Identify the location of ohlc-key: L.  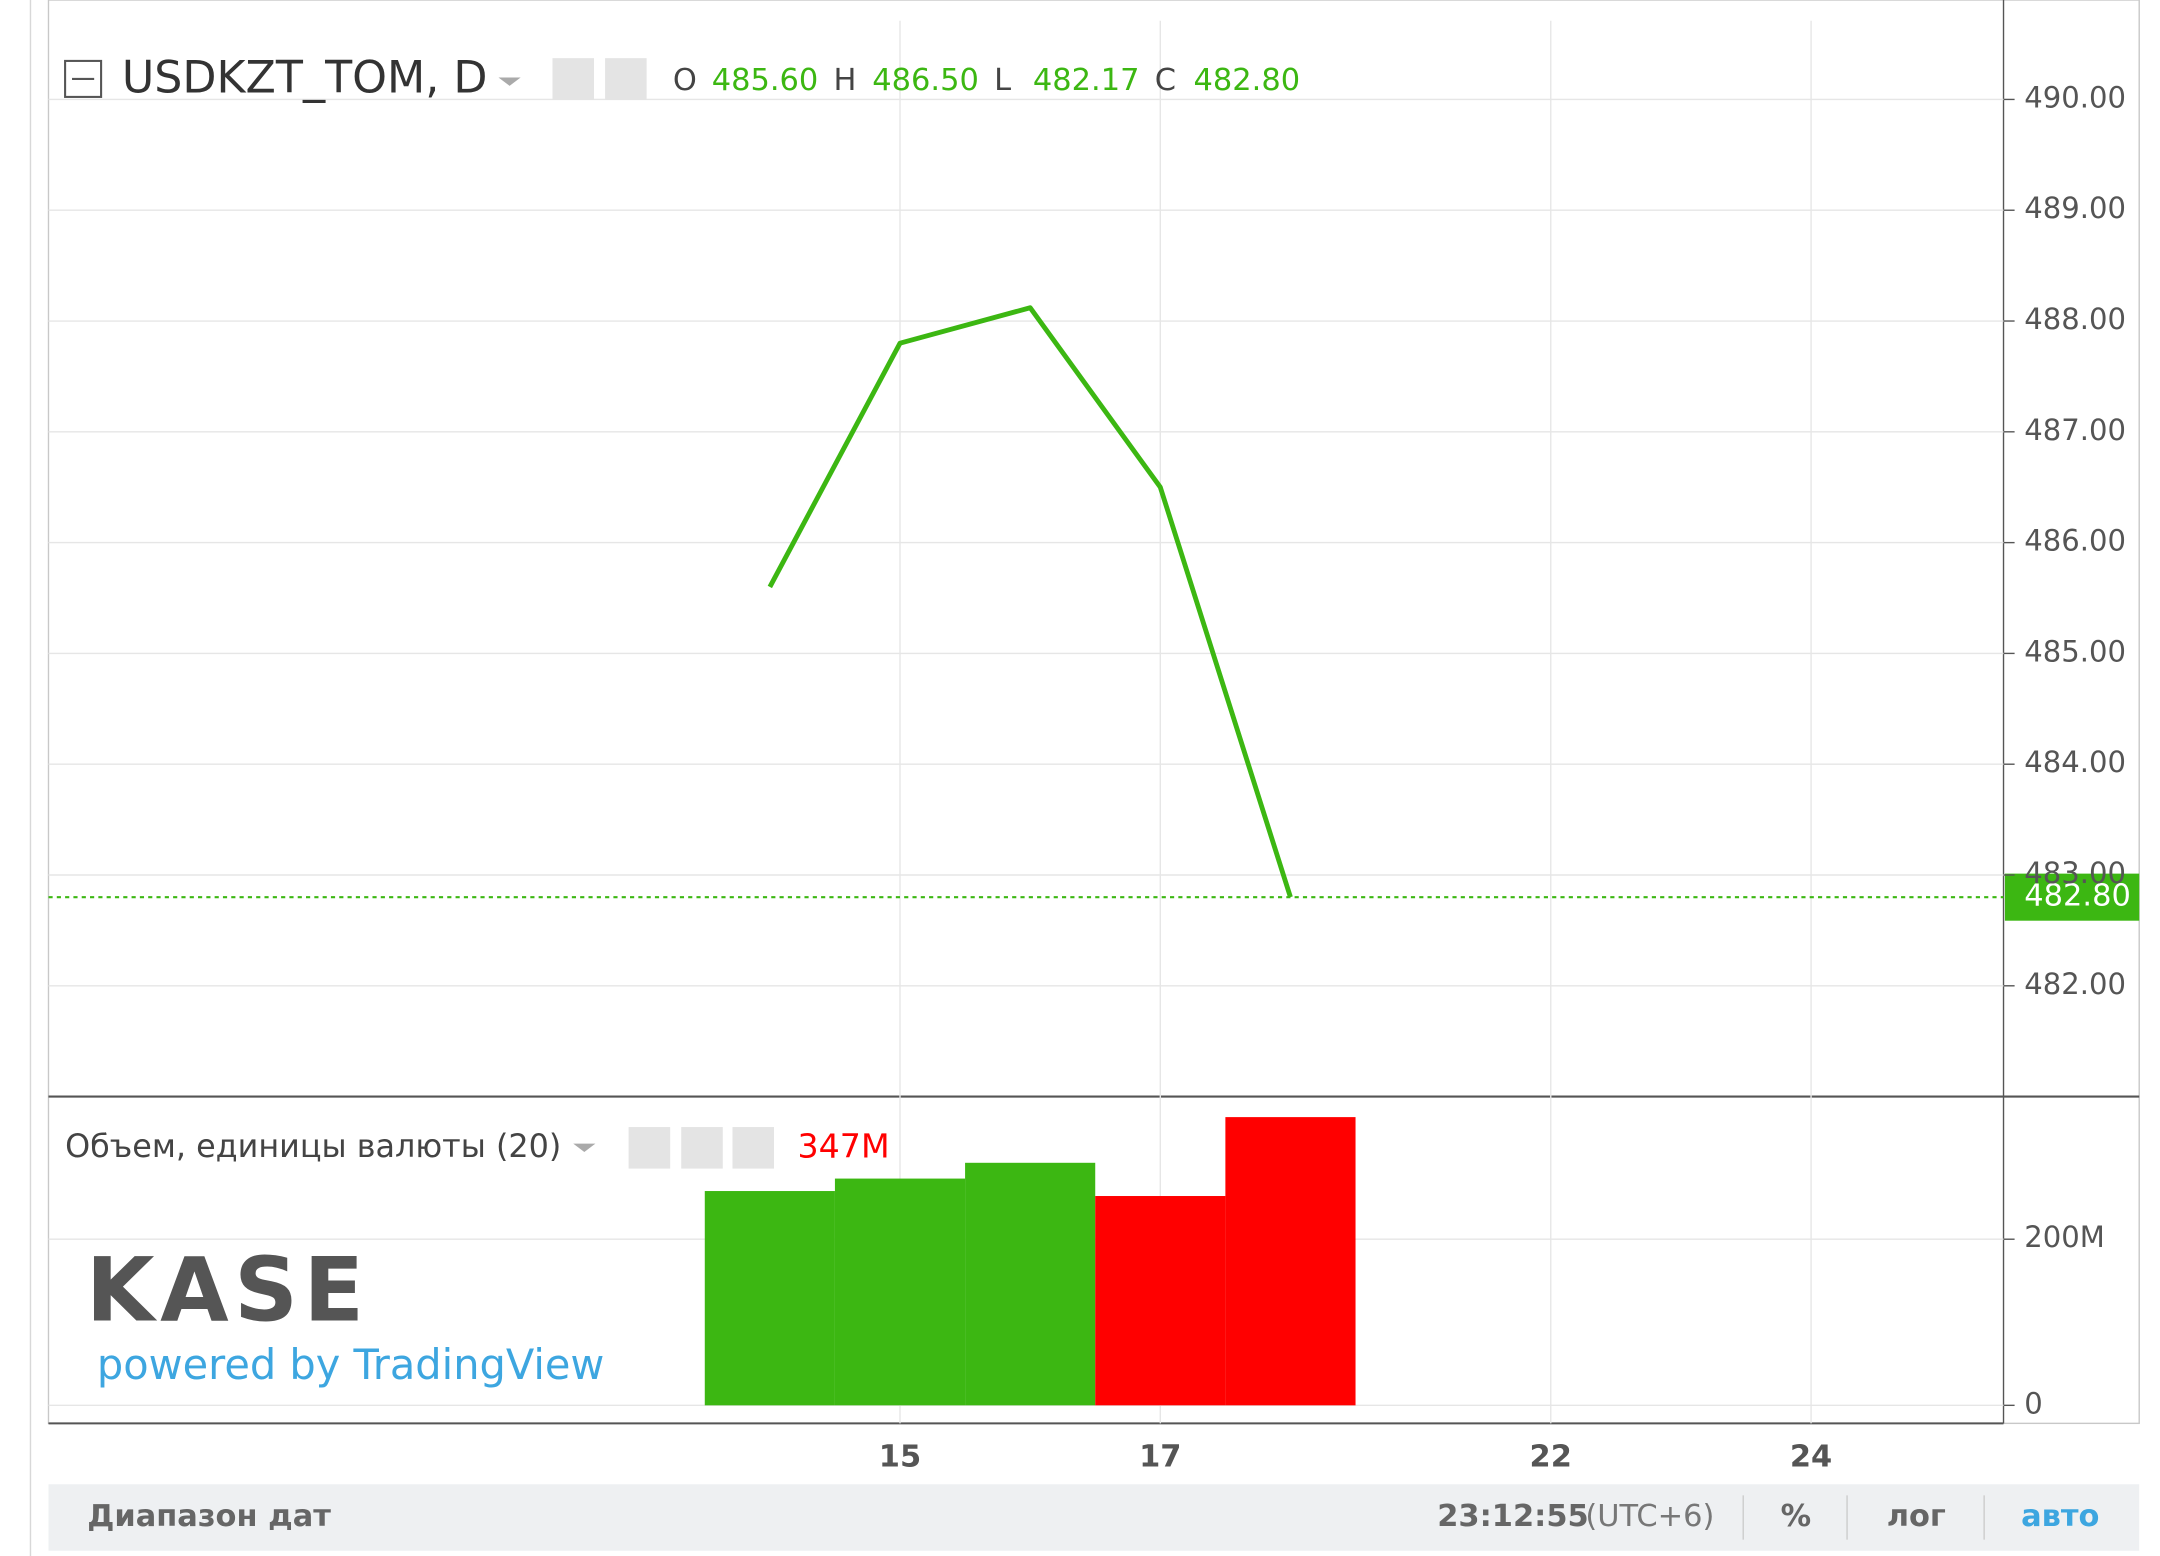
(1002, 80).